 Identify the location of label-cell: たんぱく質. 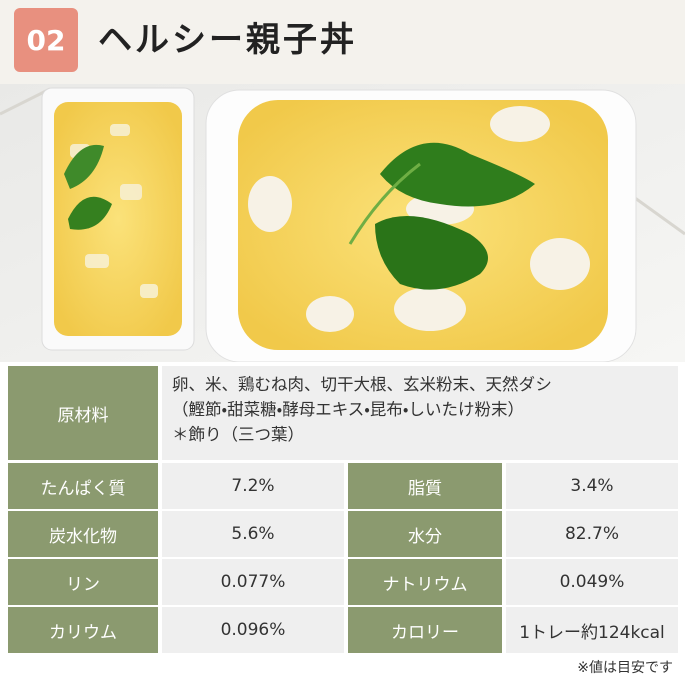
(83, 486).